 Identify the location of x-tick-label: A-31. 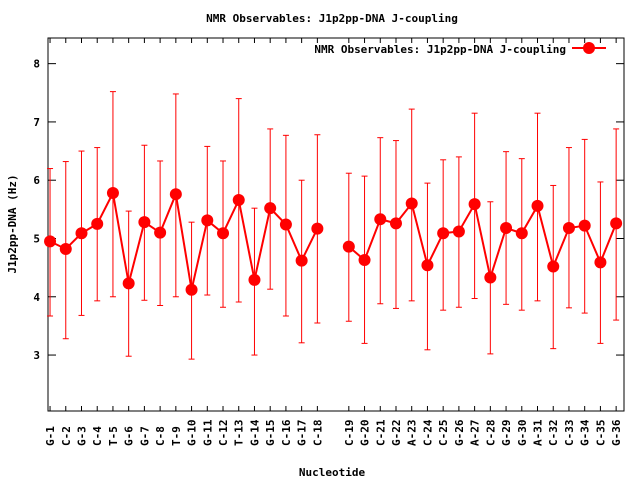
(538, 432).